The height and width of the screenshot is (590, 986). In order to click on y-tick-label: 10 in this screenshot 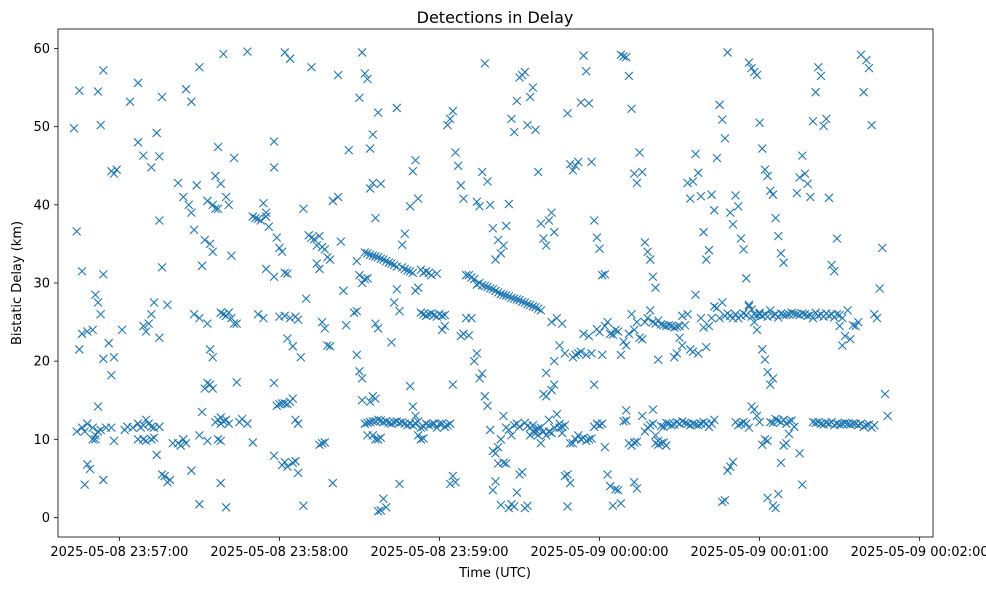, I will do `click(41, 440)`.